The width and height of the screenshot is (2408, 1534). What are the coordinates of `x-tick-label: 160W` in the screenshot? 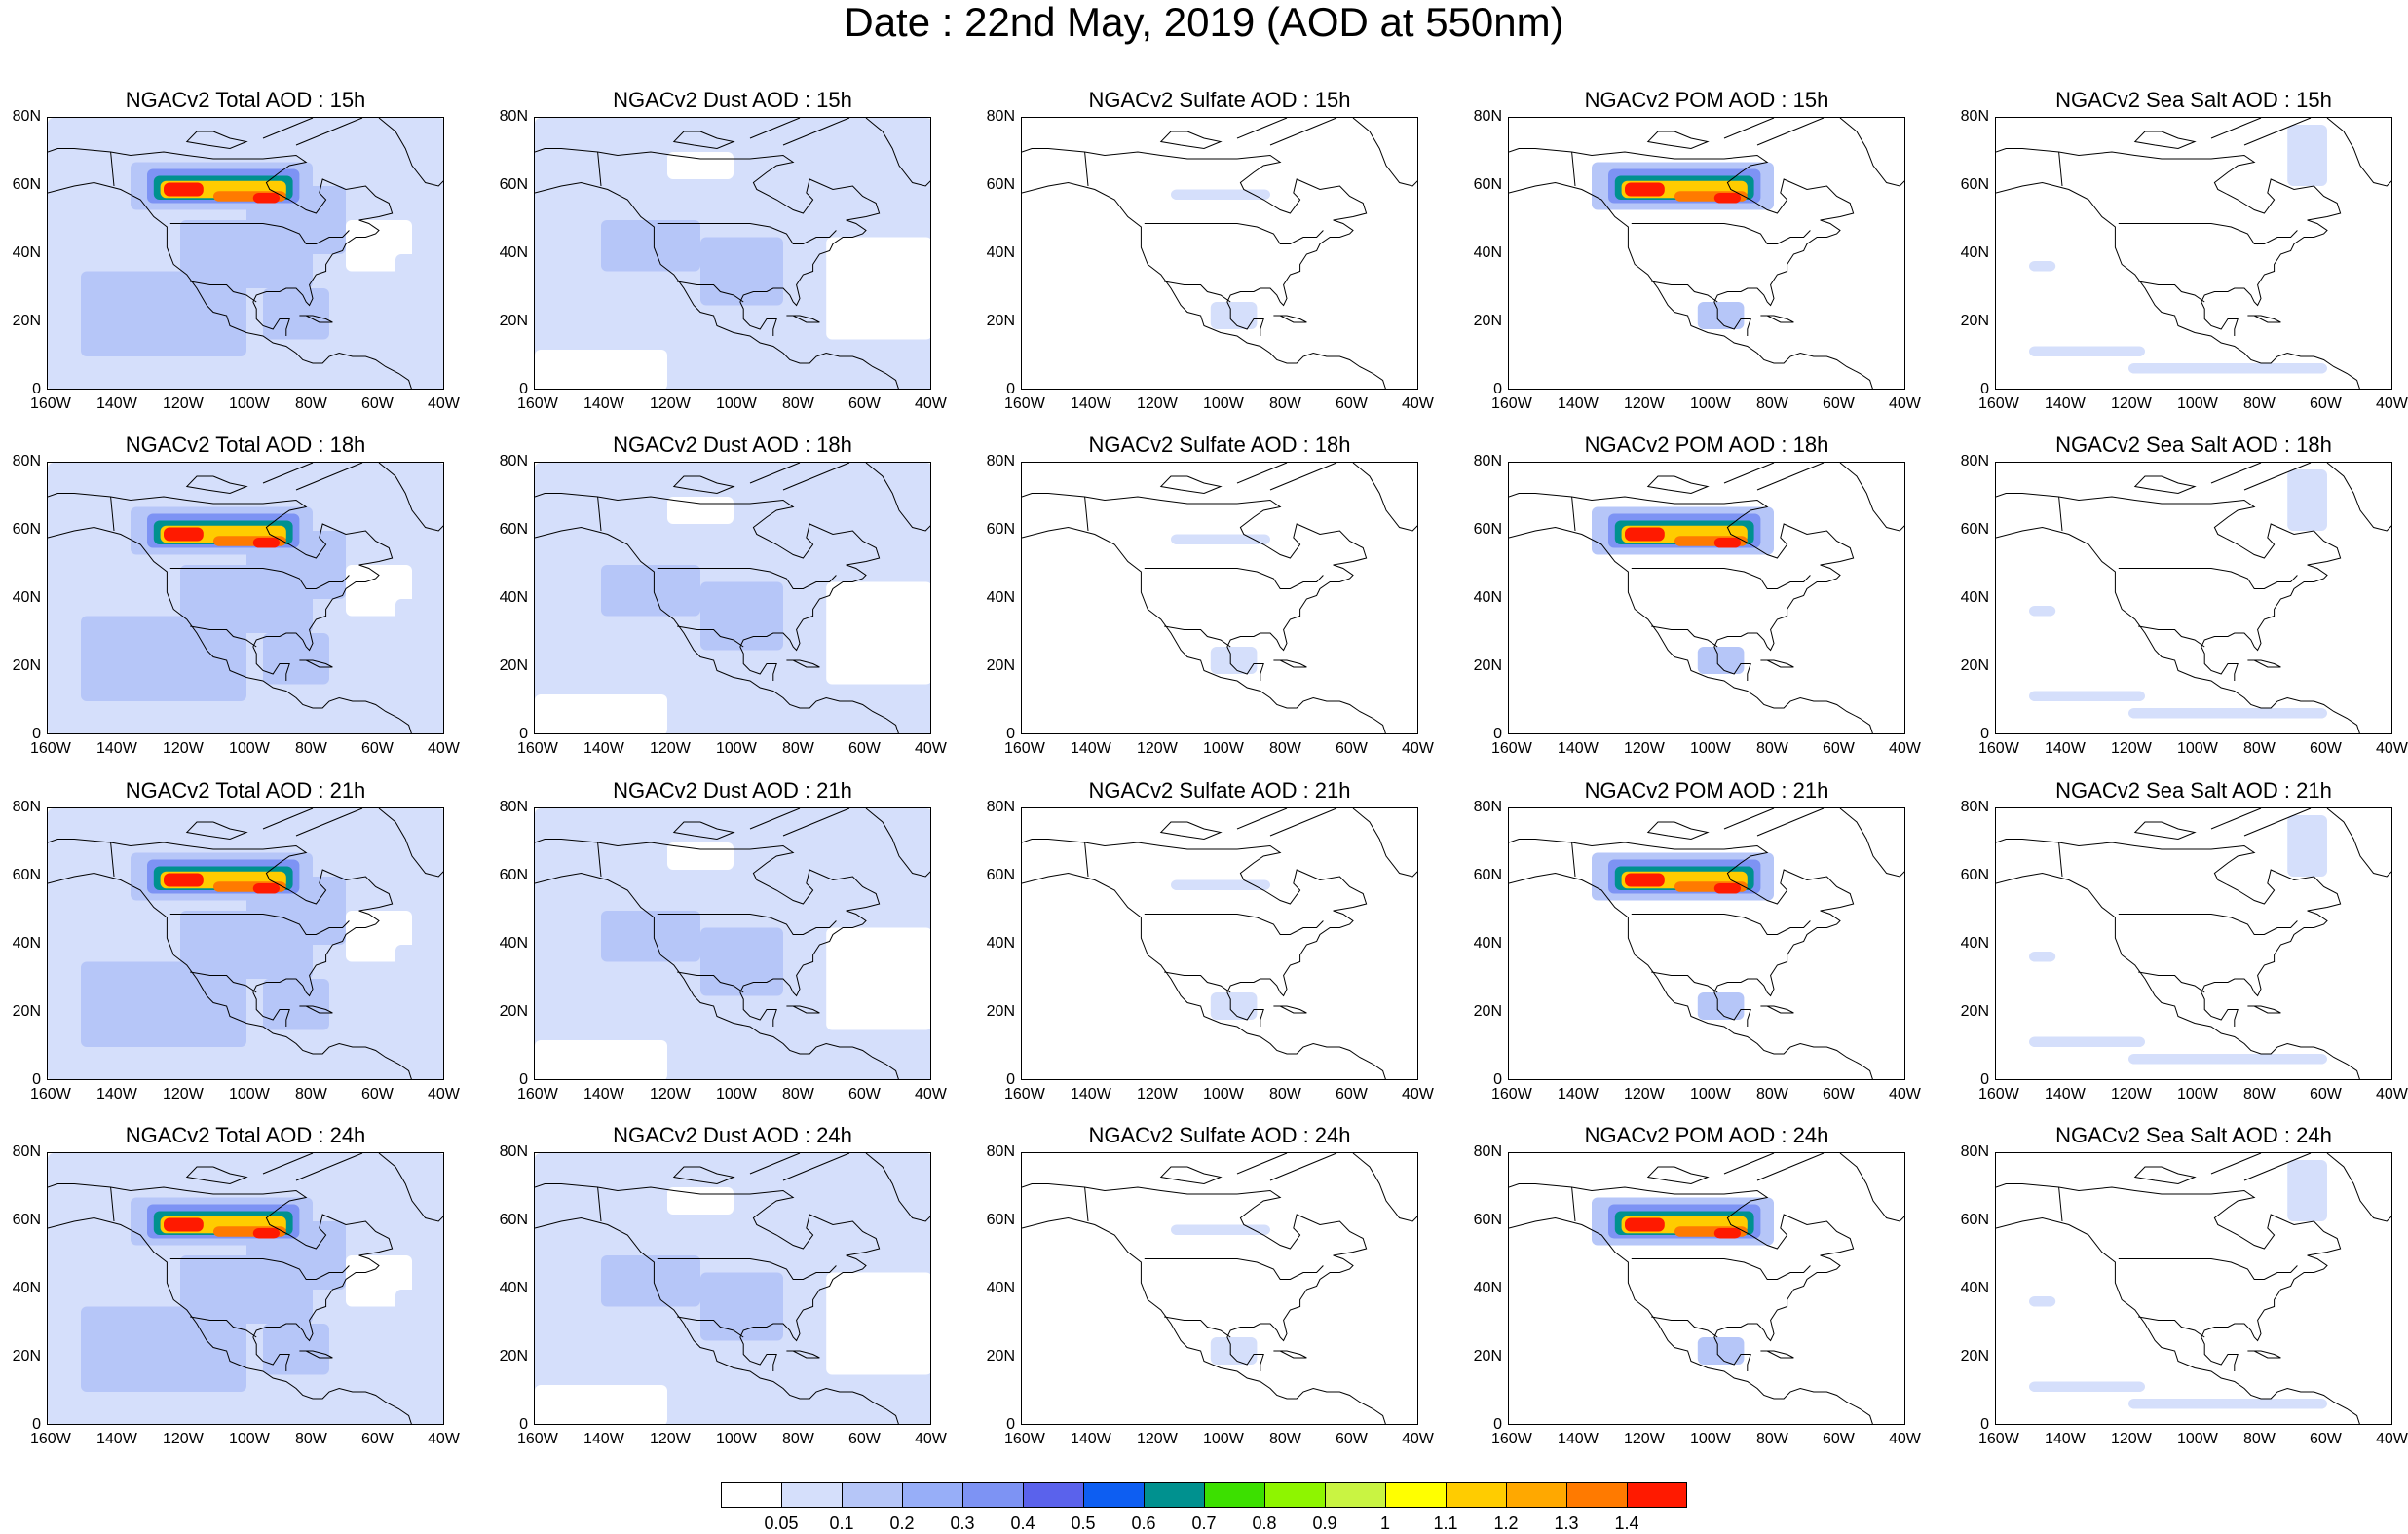 It's located at (1511, 1094).